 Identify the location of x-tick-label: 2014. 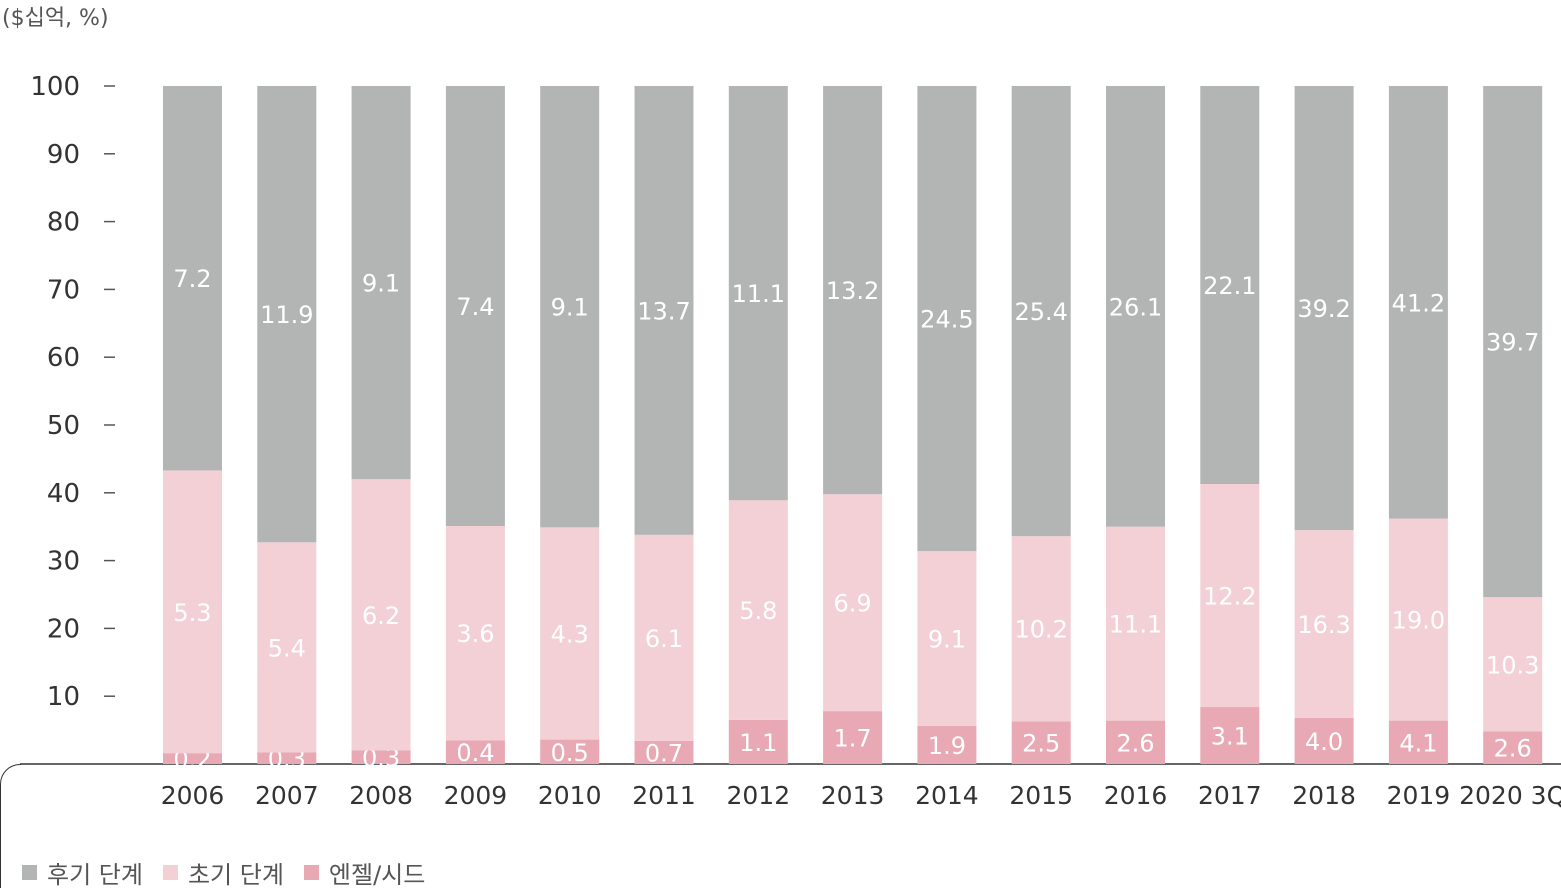
(947, 795).